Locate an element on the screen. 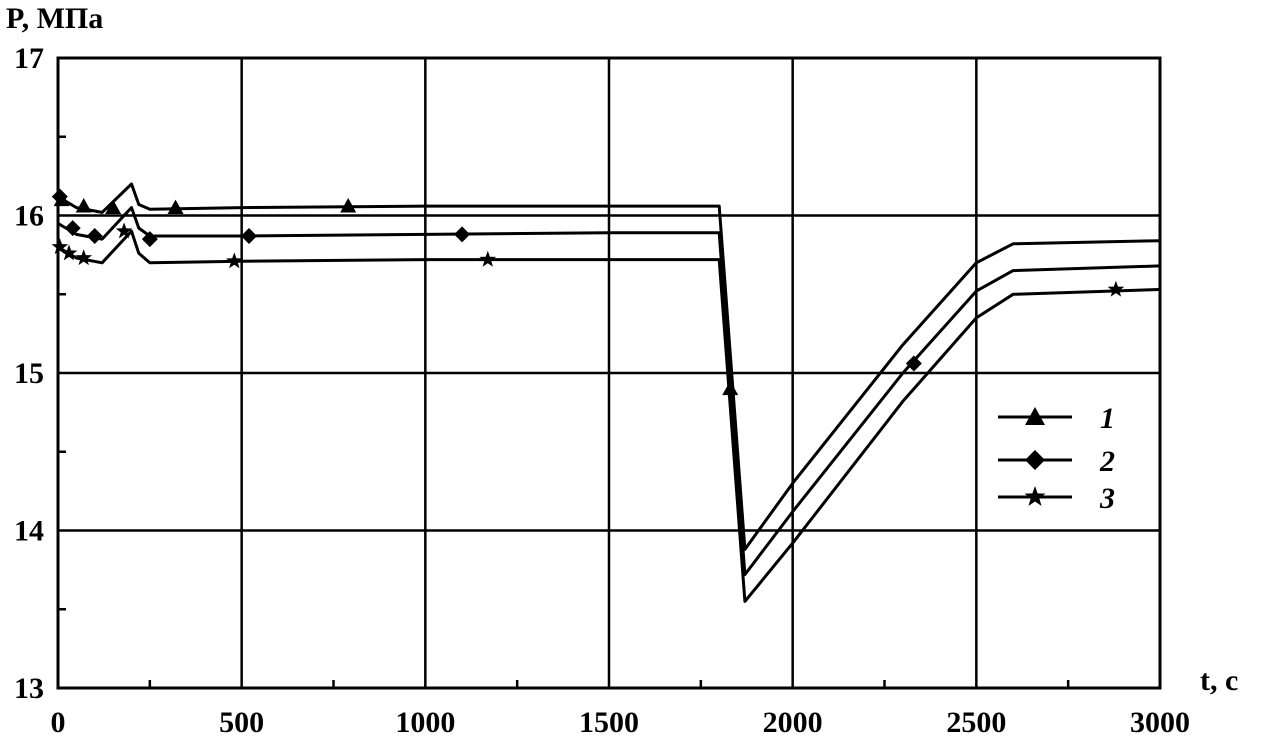 The height and width of the screenshot is (741, 1267). y-axis-title: P, МПа is located at coordinates (54, 18).